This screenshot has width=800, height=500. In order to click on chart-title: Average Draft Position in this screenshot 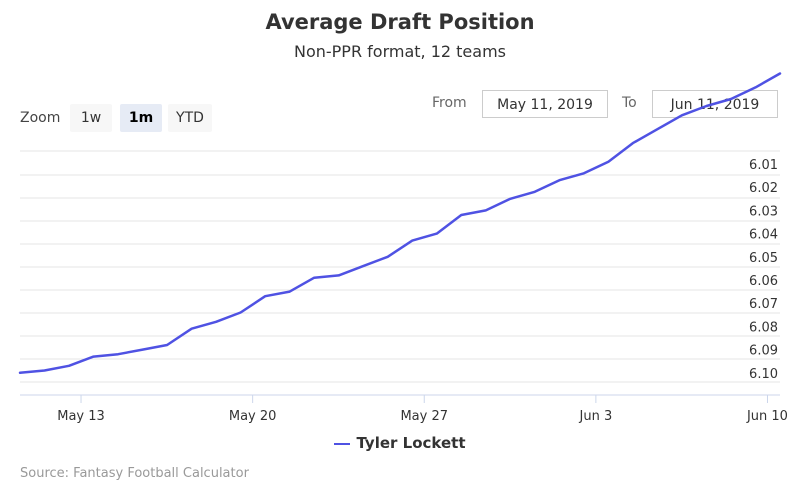, I will do `click(400, 22)`.